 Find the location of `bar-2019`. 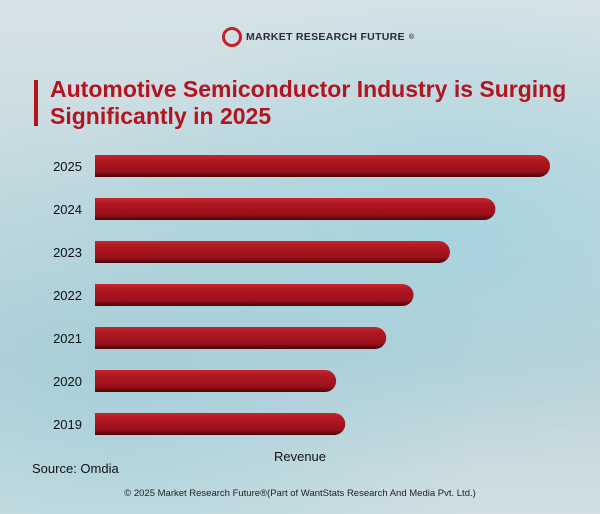

bar-2019 is located at coordinates (220, 424).